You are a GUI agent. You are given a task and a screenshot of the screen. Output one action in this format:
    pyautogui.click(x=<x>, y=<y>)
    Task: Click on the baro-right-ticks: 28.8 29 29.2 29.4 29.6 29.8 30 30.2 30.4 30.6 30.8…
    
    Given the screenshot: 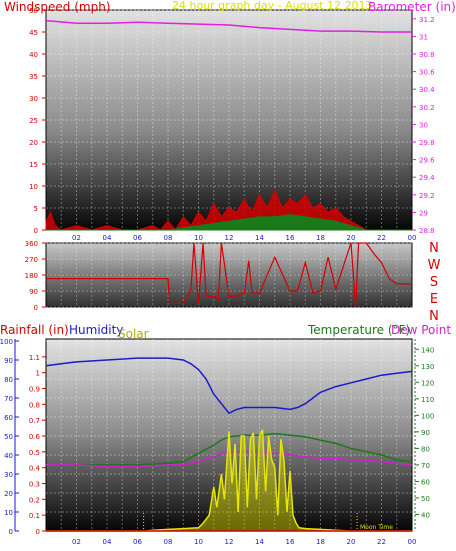 What is the action you would take?
    pyautogui.click(x=423, y=125)
    